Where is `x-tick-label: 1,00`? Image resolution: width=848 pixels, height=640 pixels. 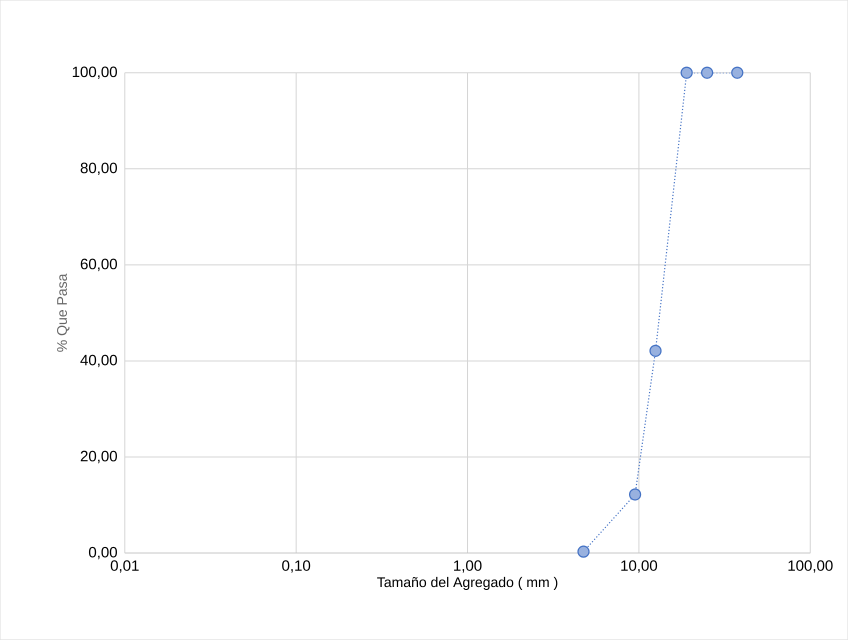 x-tick-label: 1,00 is located at coordinates (468, 566).